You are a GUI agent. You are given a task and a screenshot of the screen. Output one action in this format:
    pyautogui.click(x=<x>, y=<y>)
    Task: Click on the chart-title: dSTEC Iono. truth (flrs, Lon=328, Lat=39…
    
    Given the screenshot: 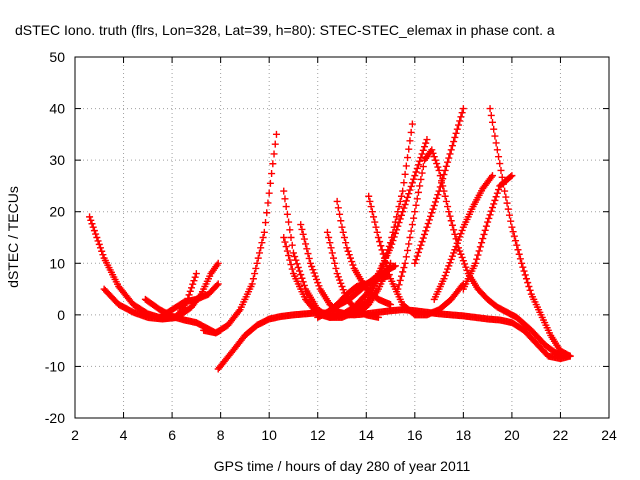 What is the action you would take?
    pyautogui.click(x=285, y=30)
    